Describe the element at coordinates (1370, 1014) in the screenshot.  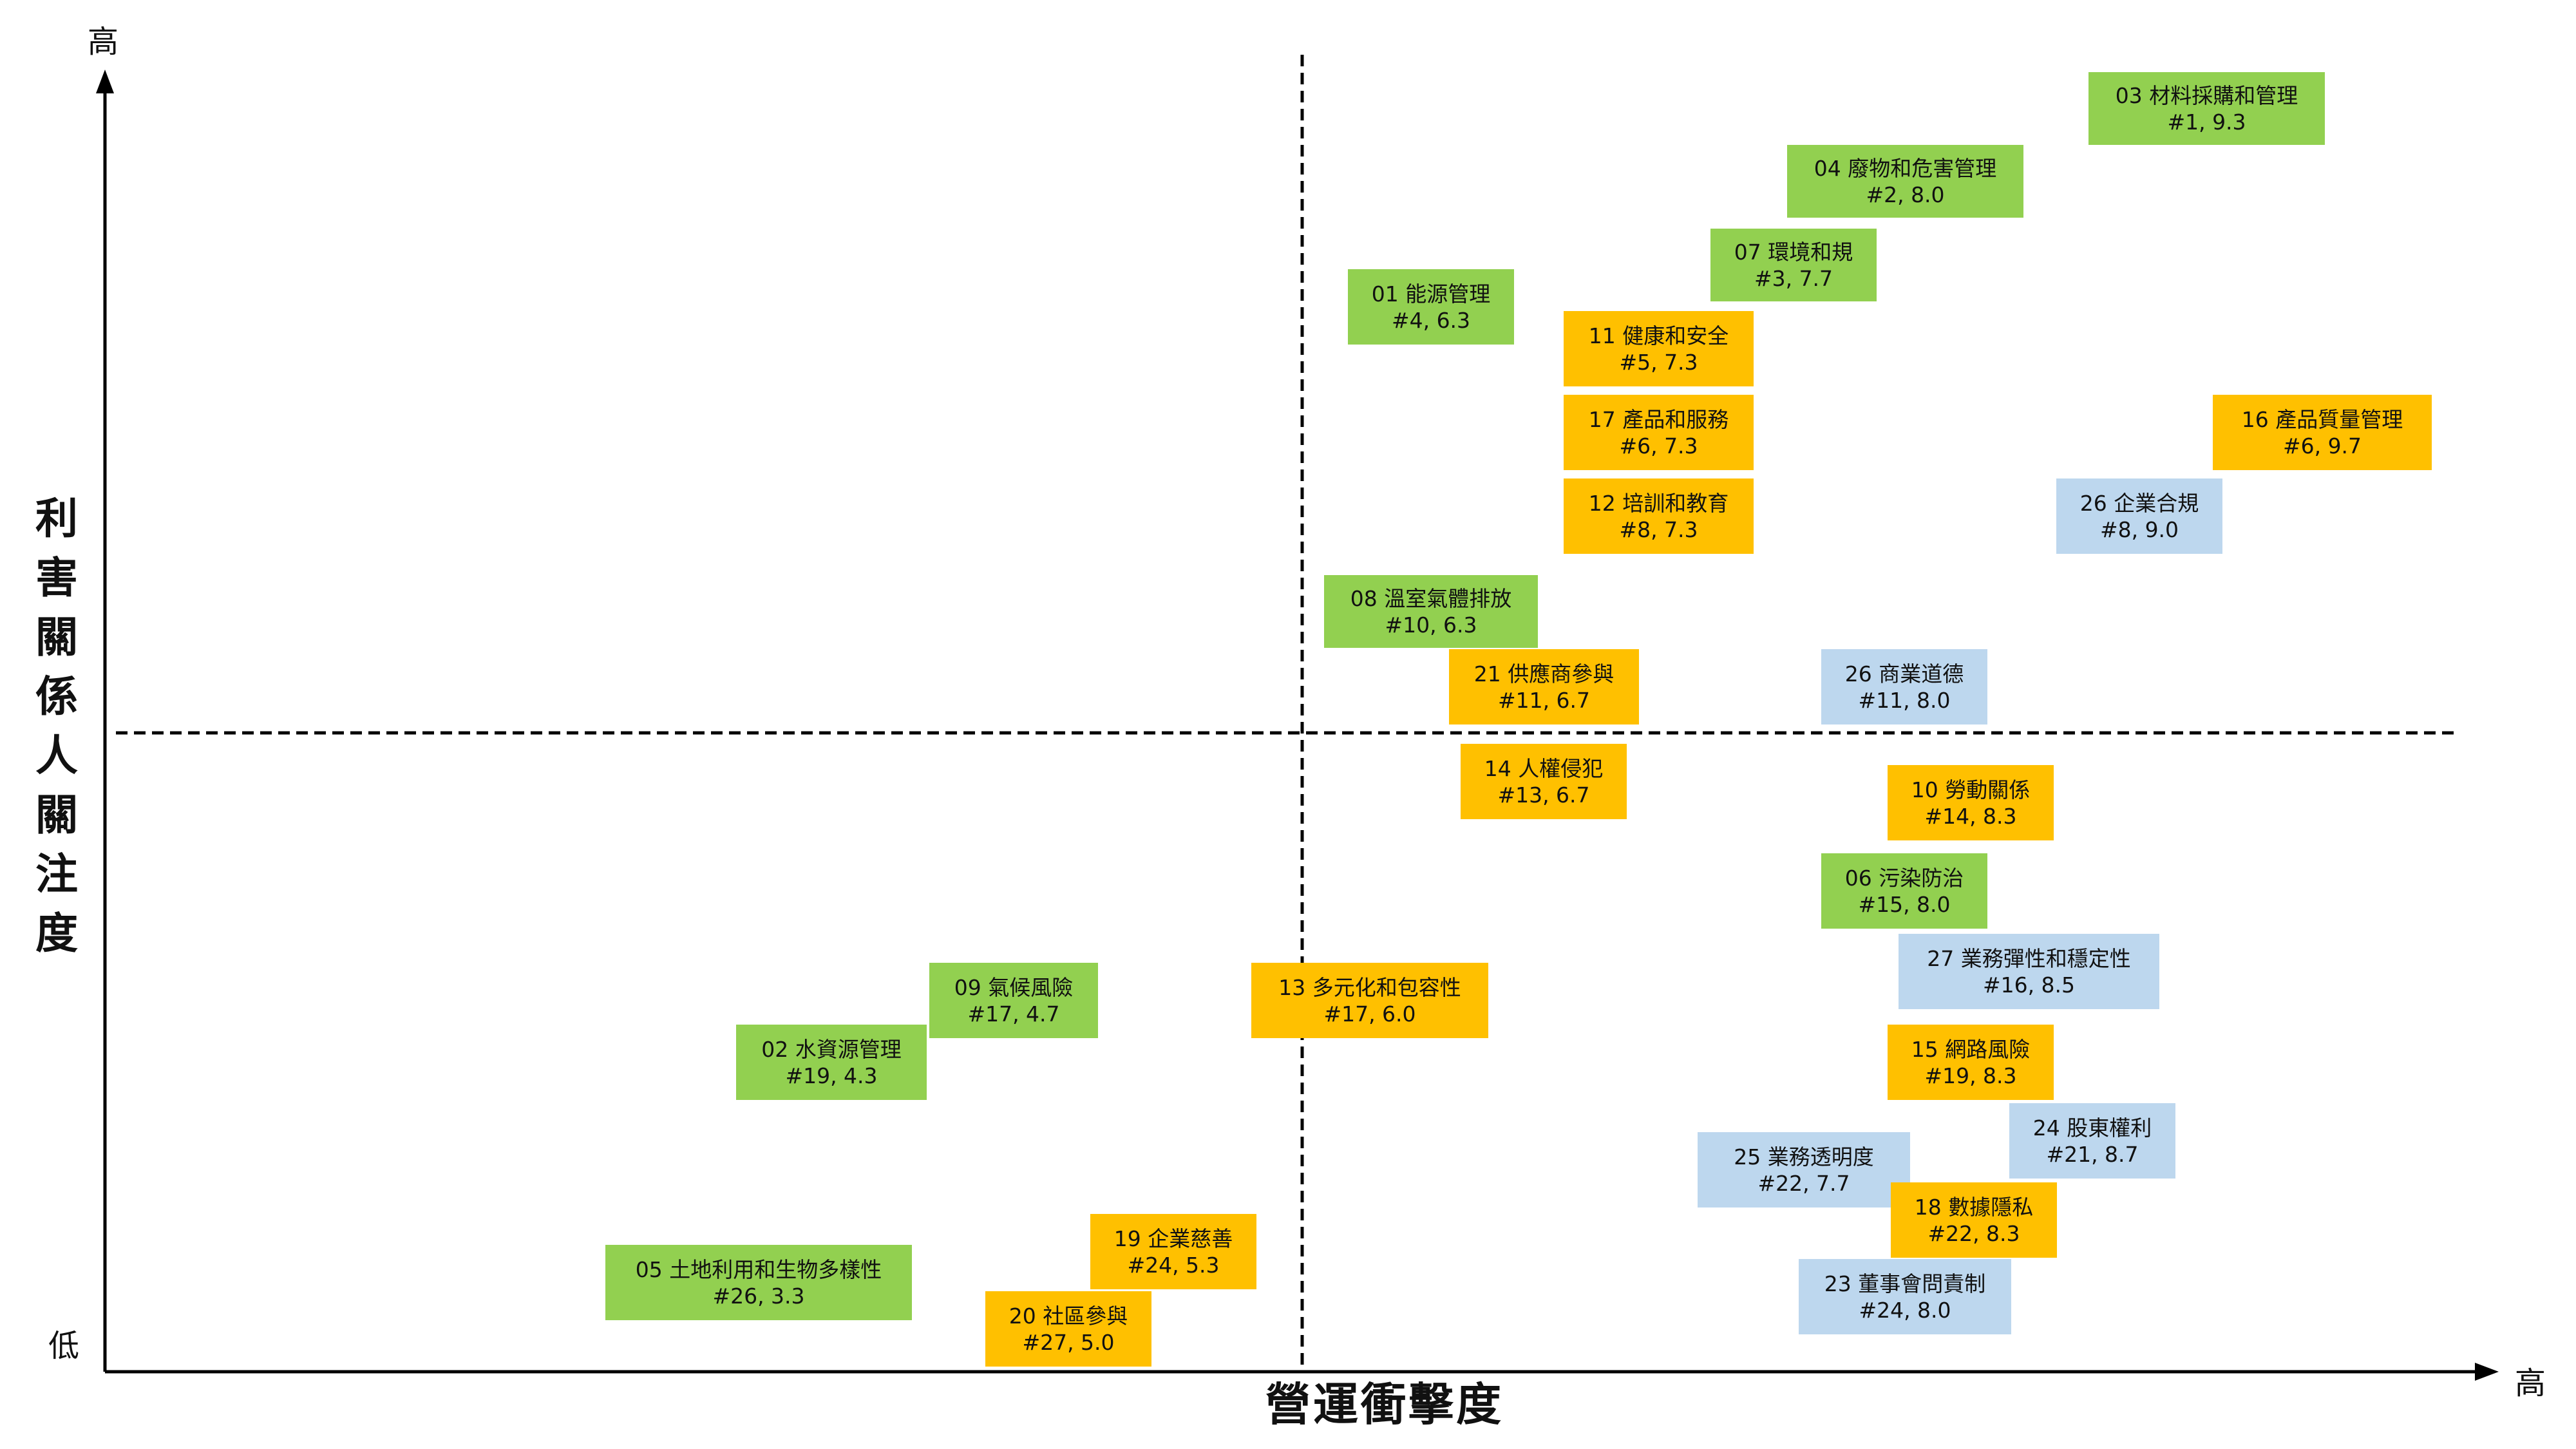
I see `topic-rank-score: #17, 6.0` at that location.